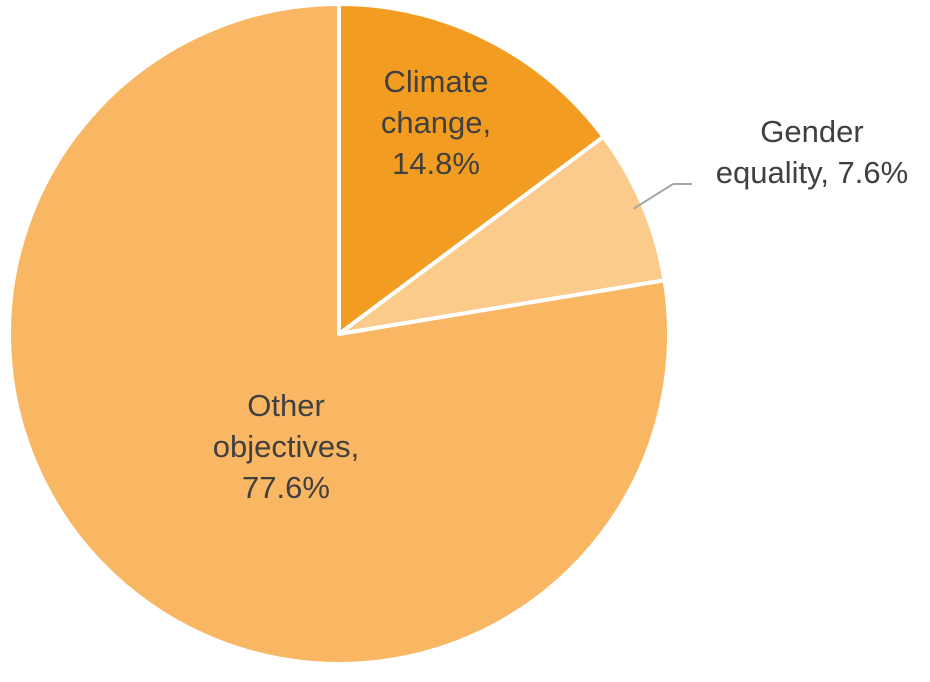 This screenshot has width=930, height=682. Describe the element at coordinates (653, 196) in the screenshot. I see `gender-equality-leader-line` at that location.